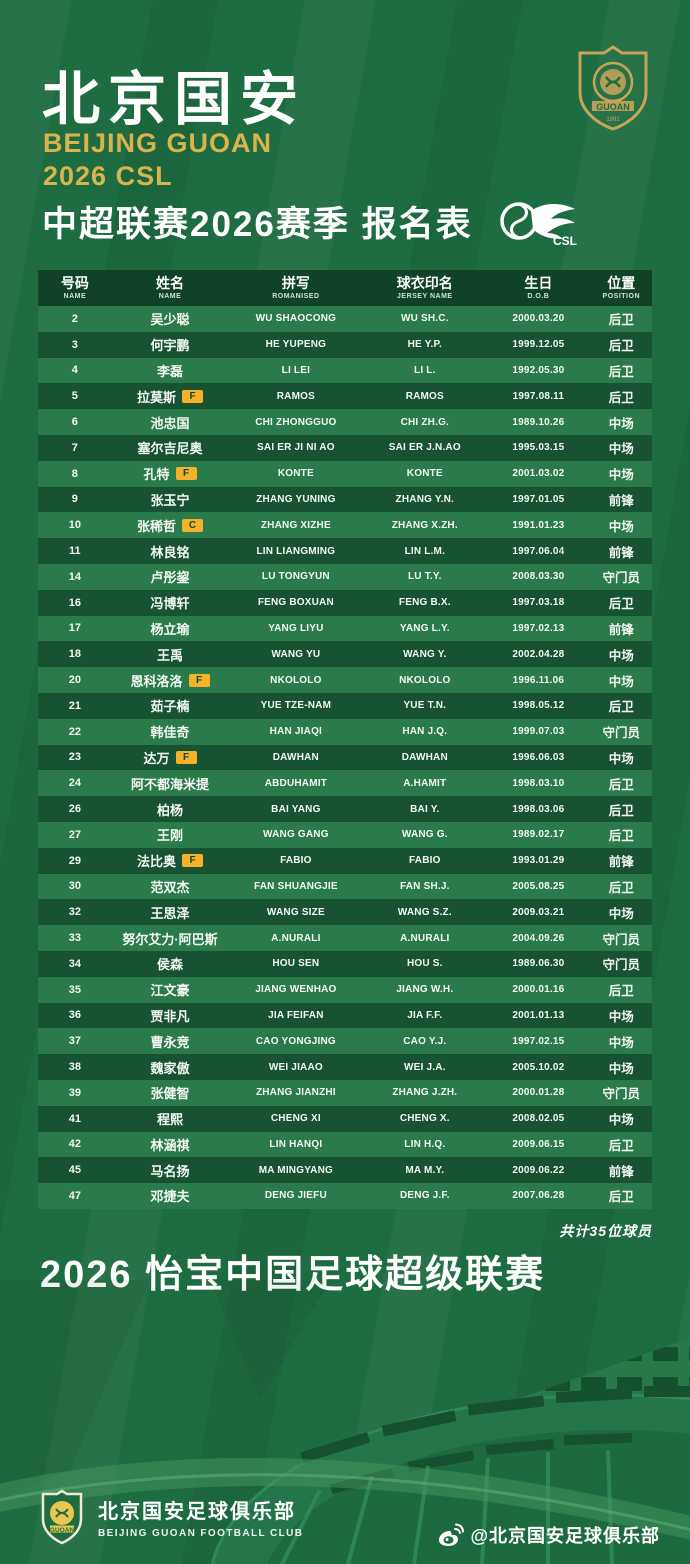 This screenshot has width=690, height=1564. I want to click on captain-badge: C, so click(192, 525).